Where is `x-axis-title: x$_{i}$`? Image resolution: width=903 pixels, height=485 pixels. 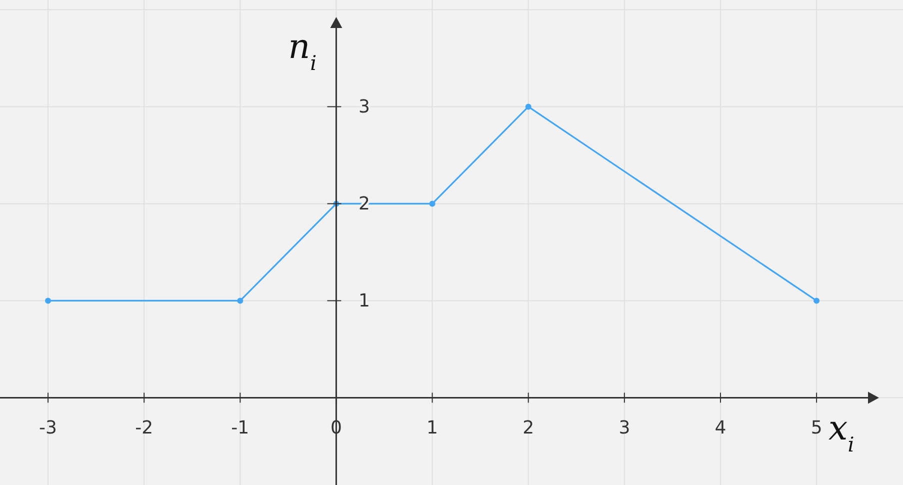
x-axis-title: x$_{i}$ is located at coordinates (841, 432).